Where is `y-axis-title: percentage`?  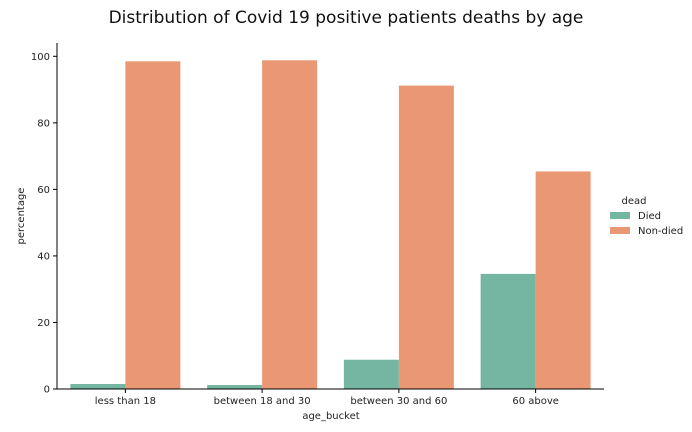 y-axis-title: percentage is located at coordinates (21, 216).